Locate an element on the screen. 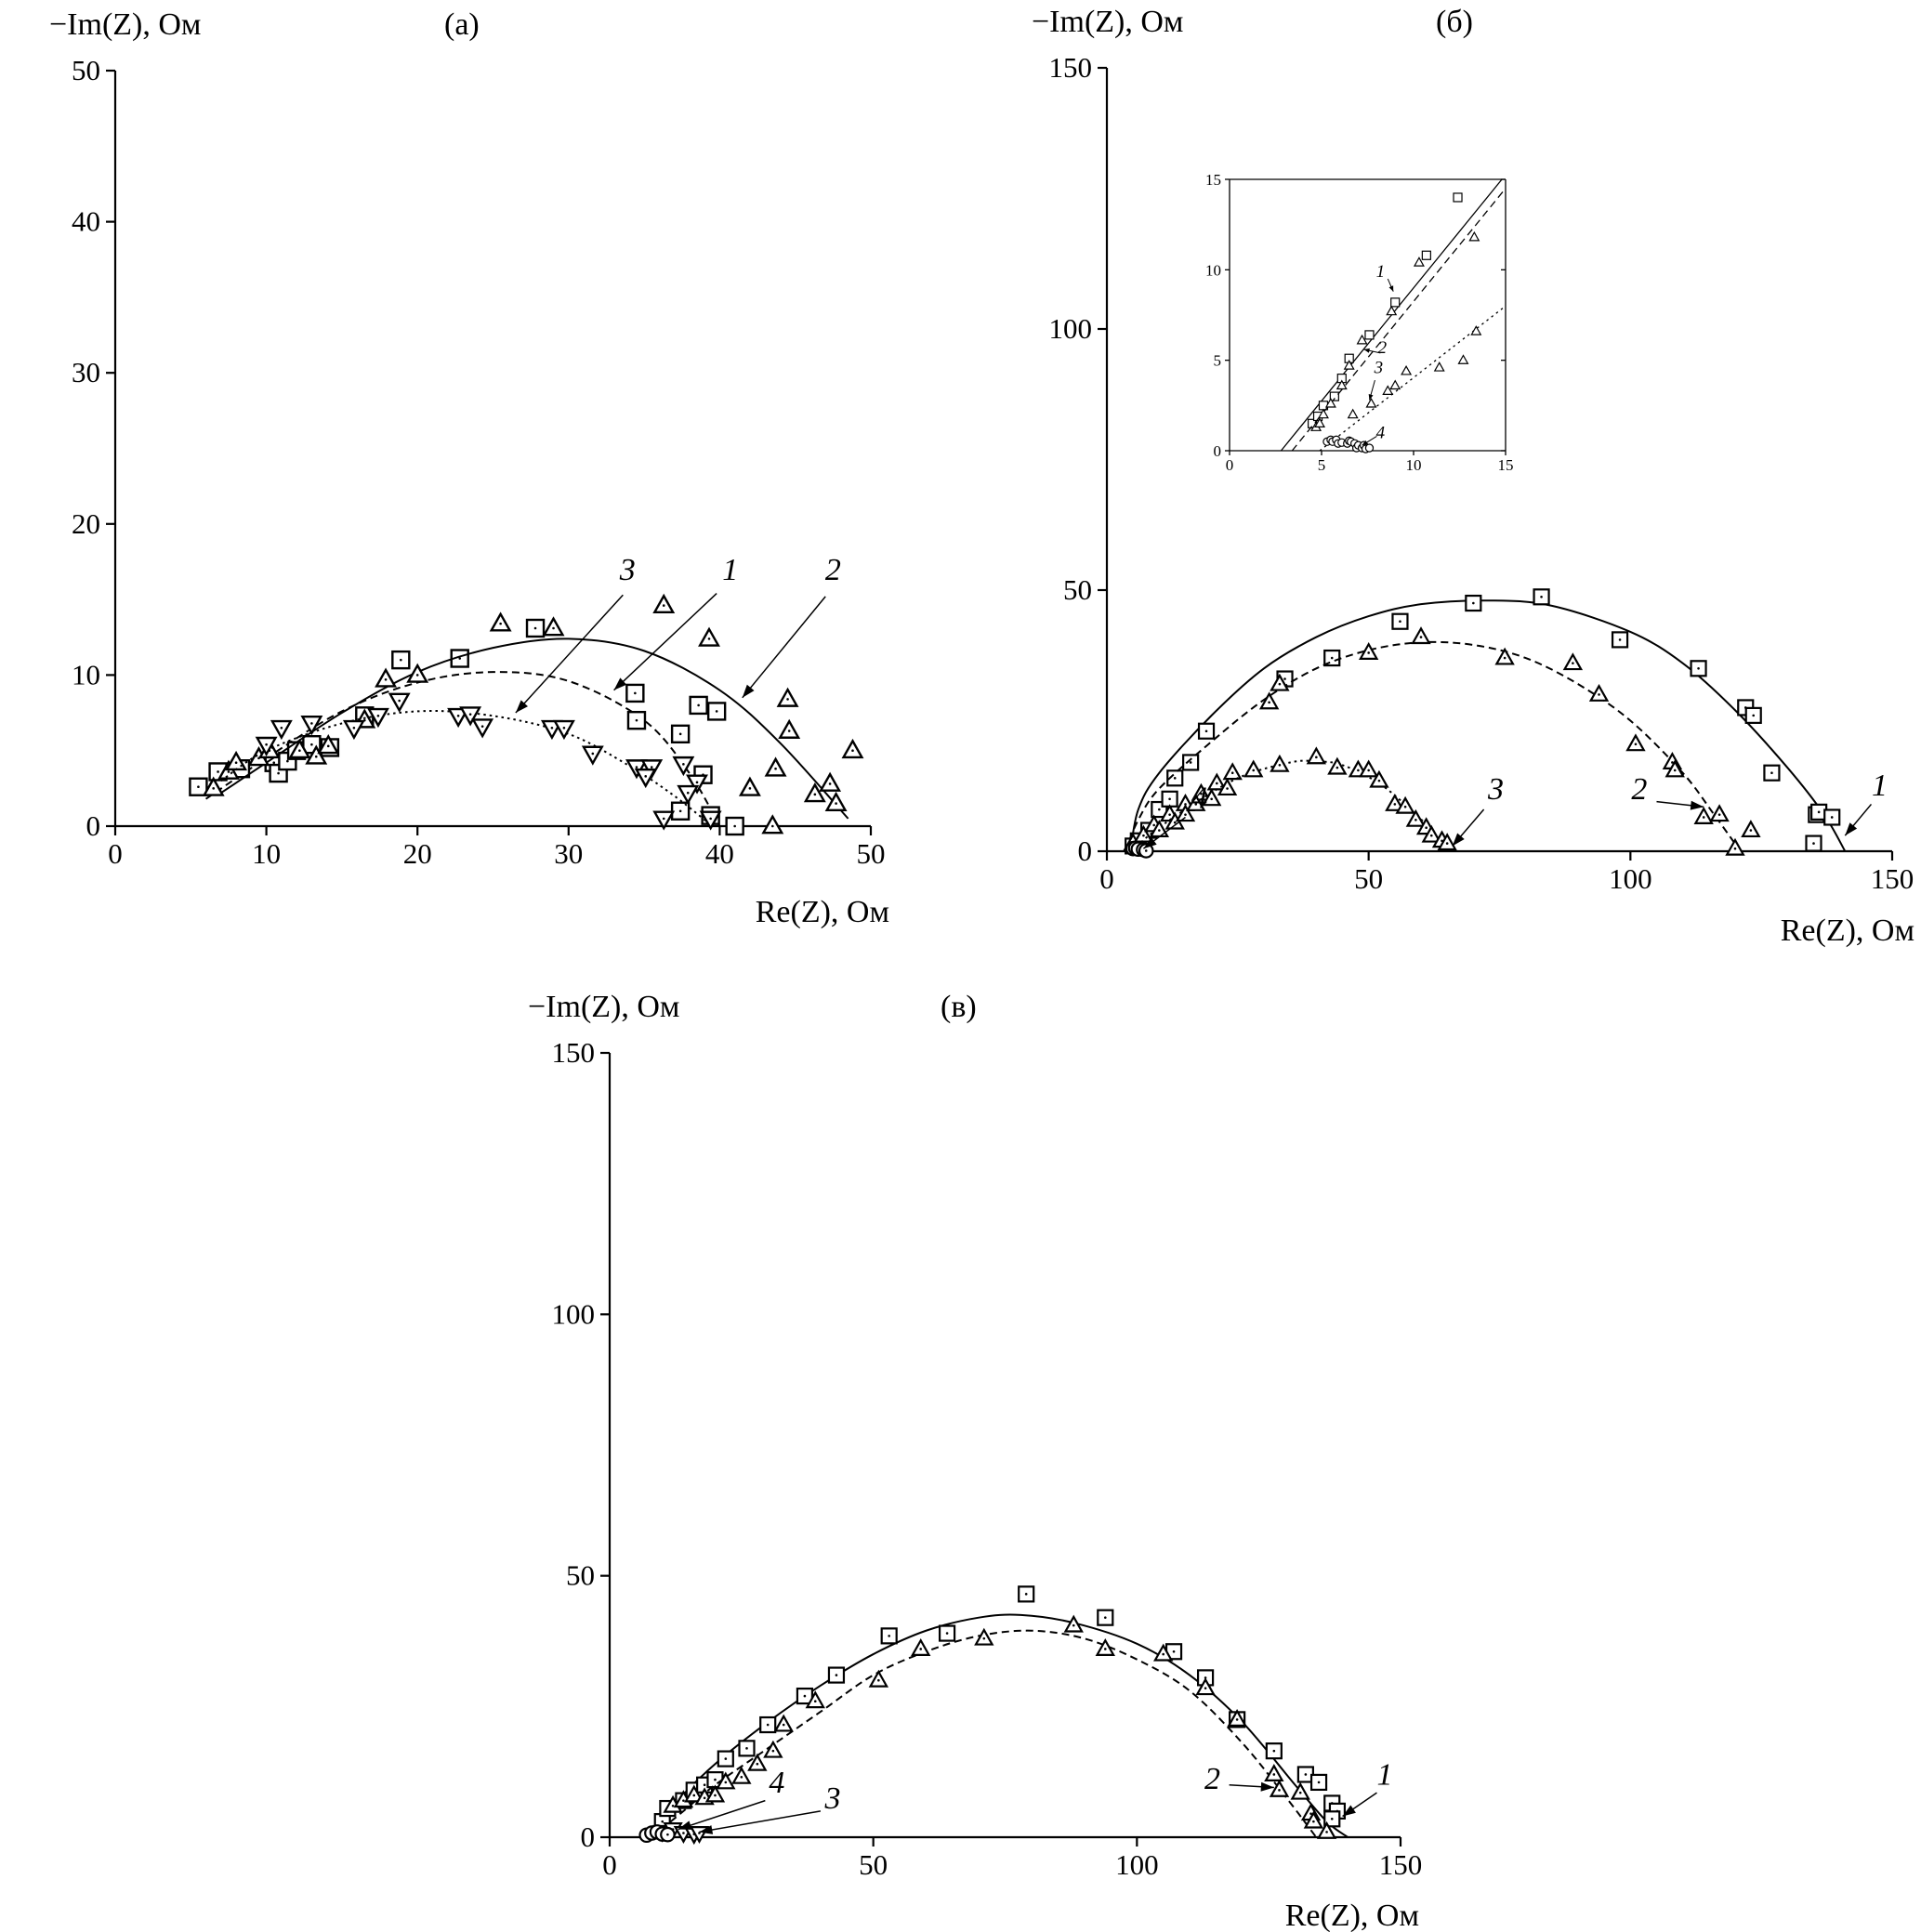 This screenshot has height=1932, width=1921. panel-a-x-tick-label: 40 is located at coordinates (720, 853).